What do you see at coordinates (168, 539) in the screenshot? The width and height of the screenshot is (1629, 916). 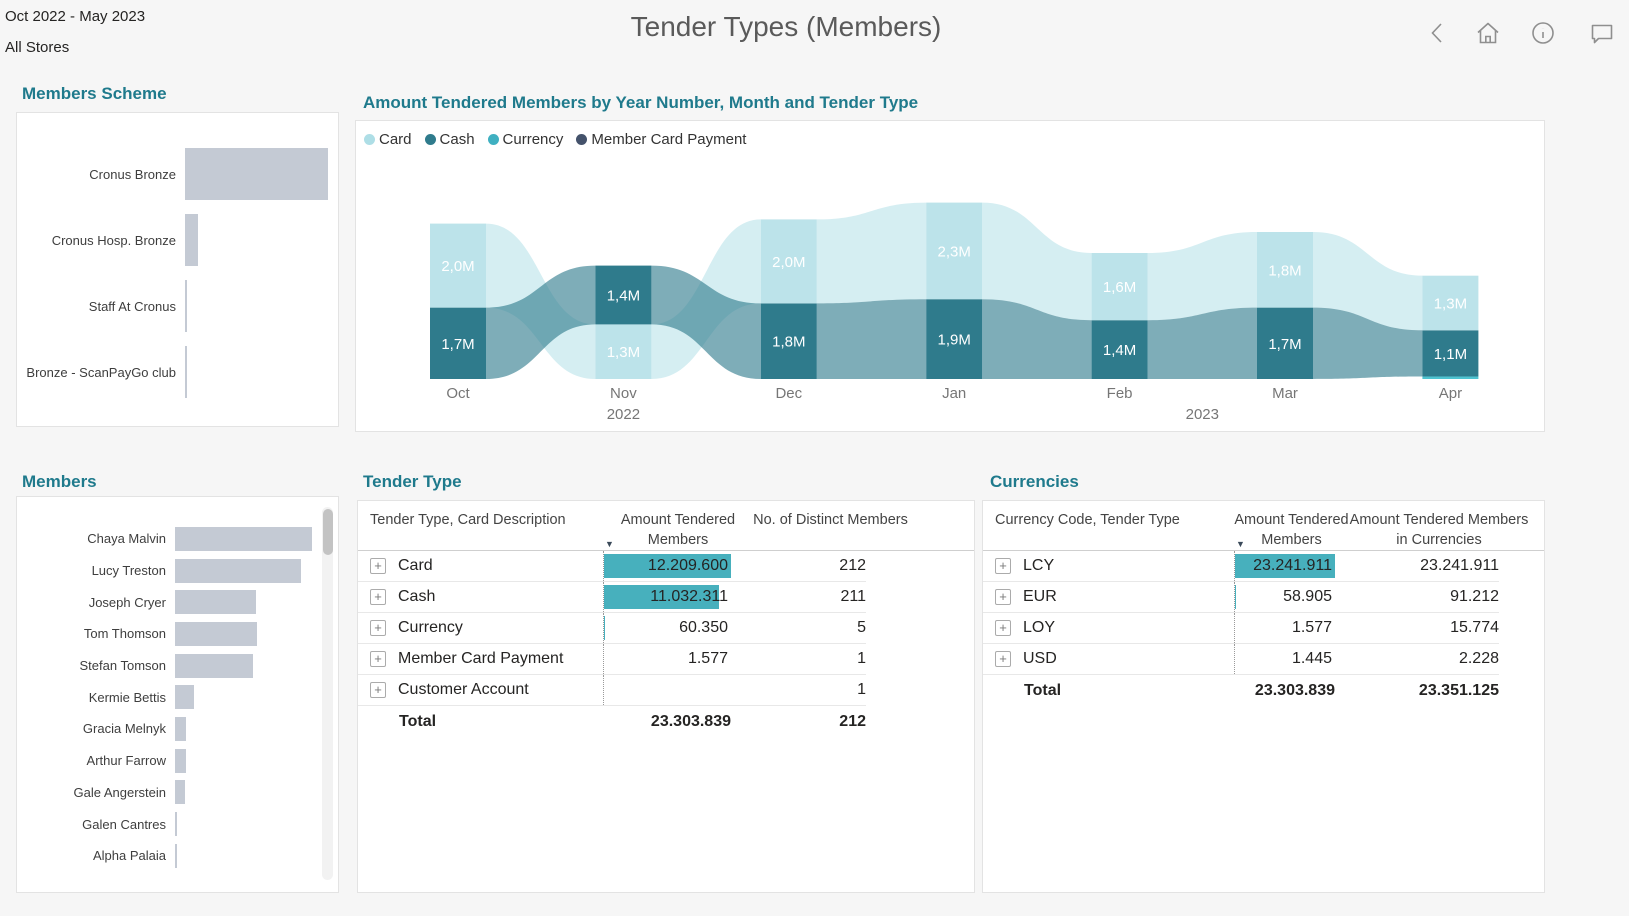 I see `bar-row: Chaya Malvin` at bounding box center [168, 539].